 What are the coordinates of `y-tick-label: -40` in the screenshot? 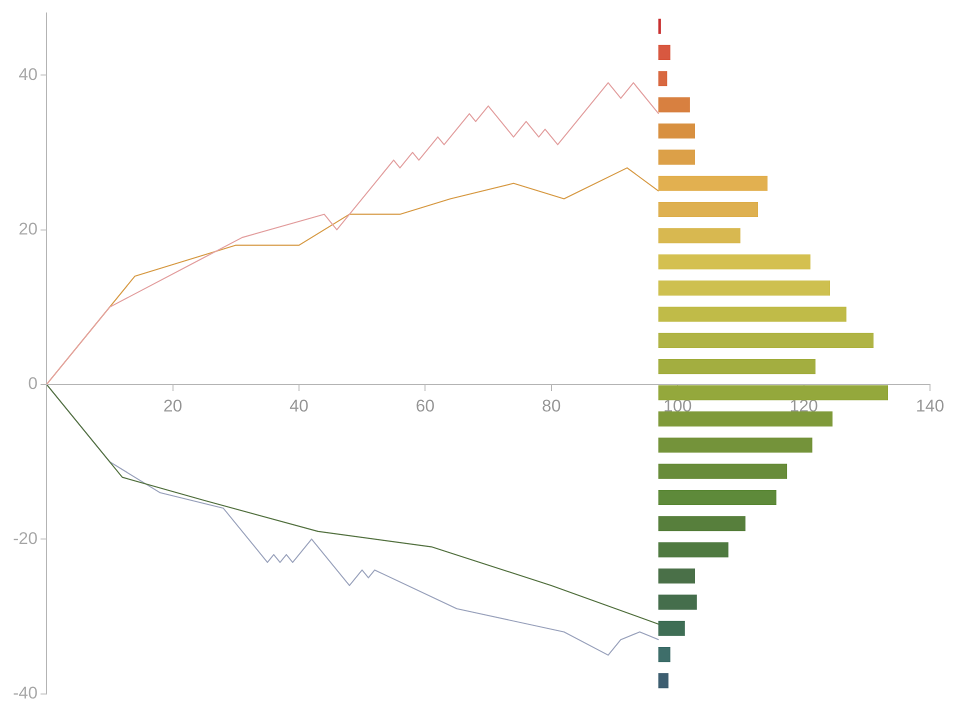 It's located at (25, 692).